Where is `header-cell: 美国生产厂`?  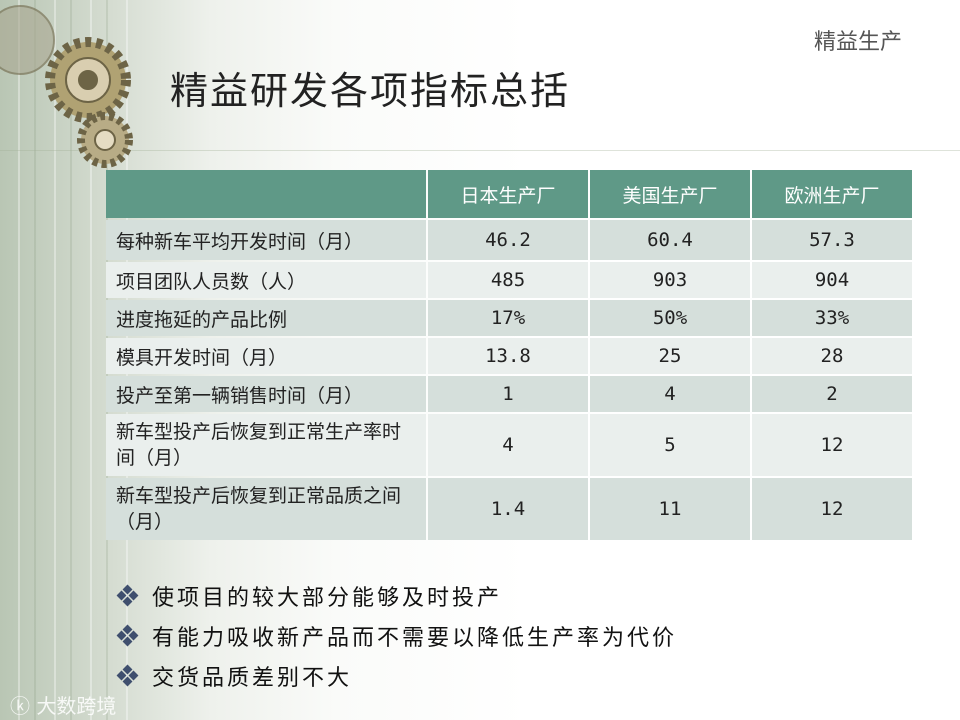
header-cell: 美国生产厂 is located at coordinates (670, 194).